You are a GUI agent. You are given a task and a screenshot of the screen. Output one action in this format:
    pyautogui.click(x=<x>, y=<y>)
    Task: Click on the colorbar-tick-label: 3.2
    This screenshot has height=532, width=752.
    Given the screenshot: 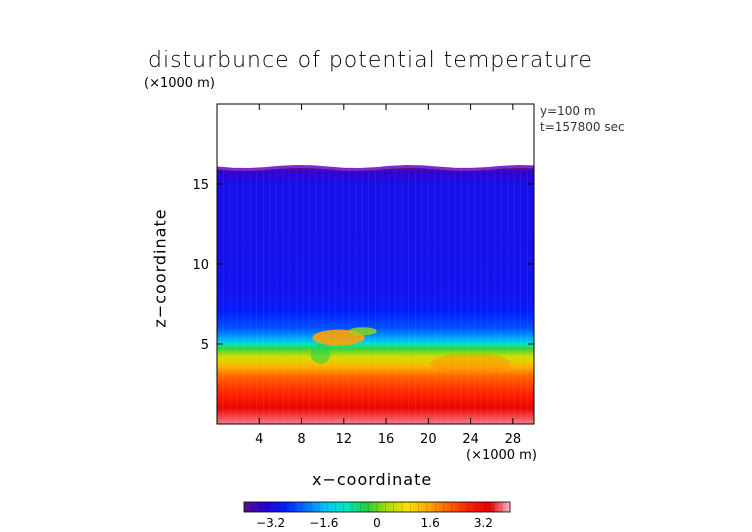 What is the action you would take?
    pyautogui.click(x=483, y=523)
    